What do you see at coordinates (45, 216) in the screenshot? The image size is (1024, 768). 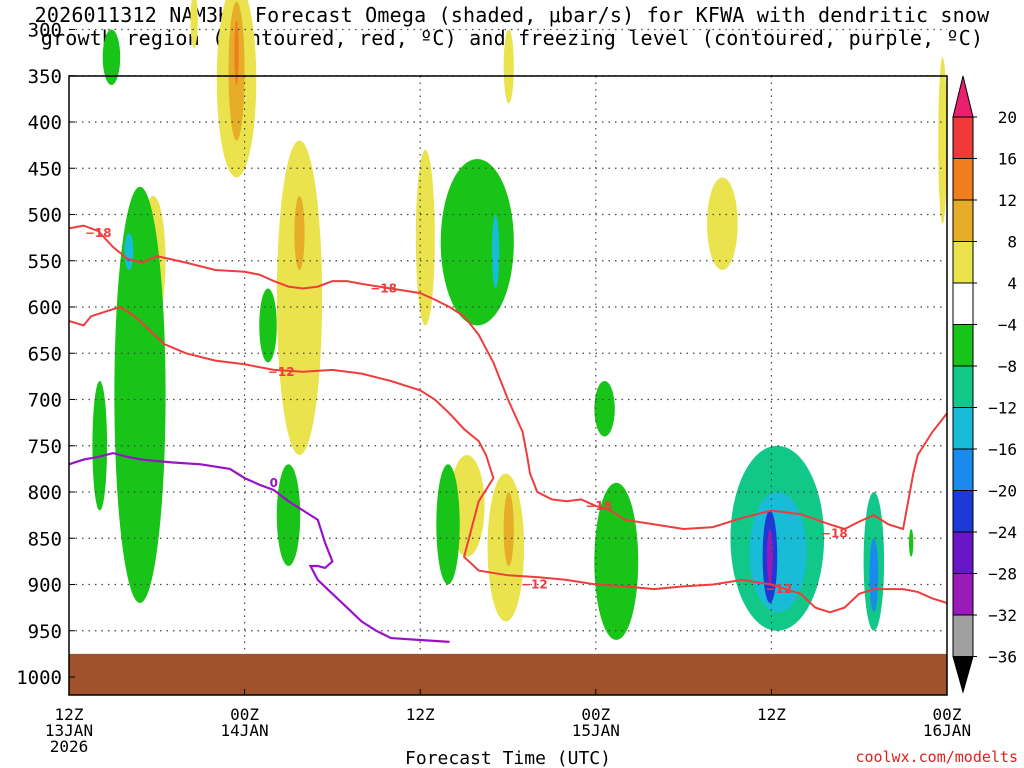 I see `y-tick-label: 500` at bounding box center [45, 216].